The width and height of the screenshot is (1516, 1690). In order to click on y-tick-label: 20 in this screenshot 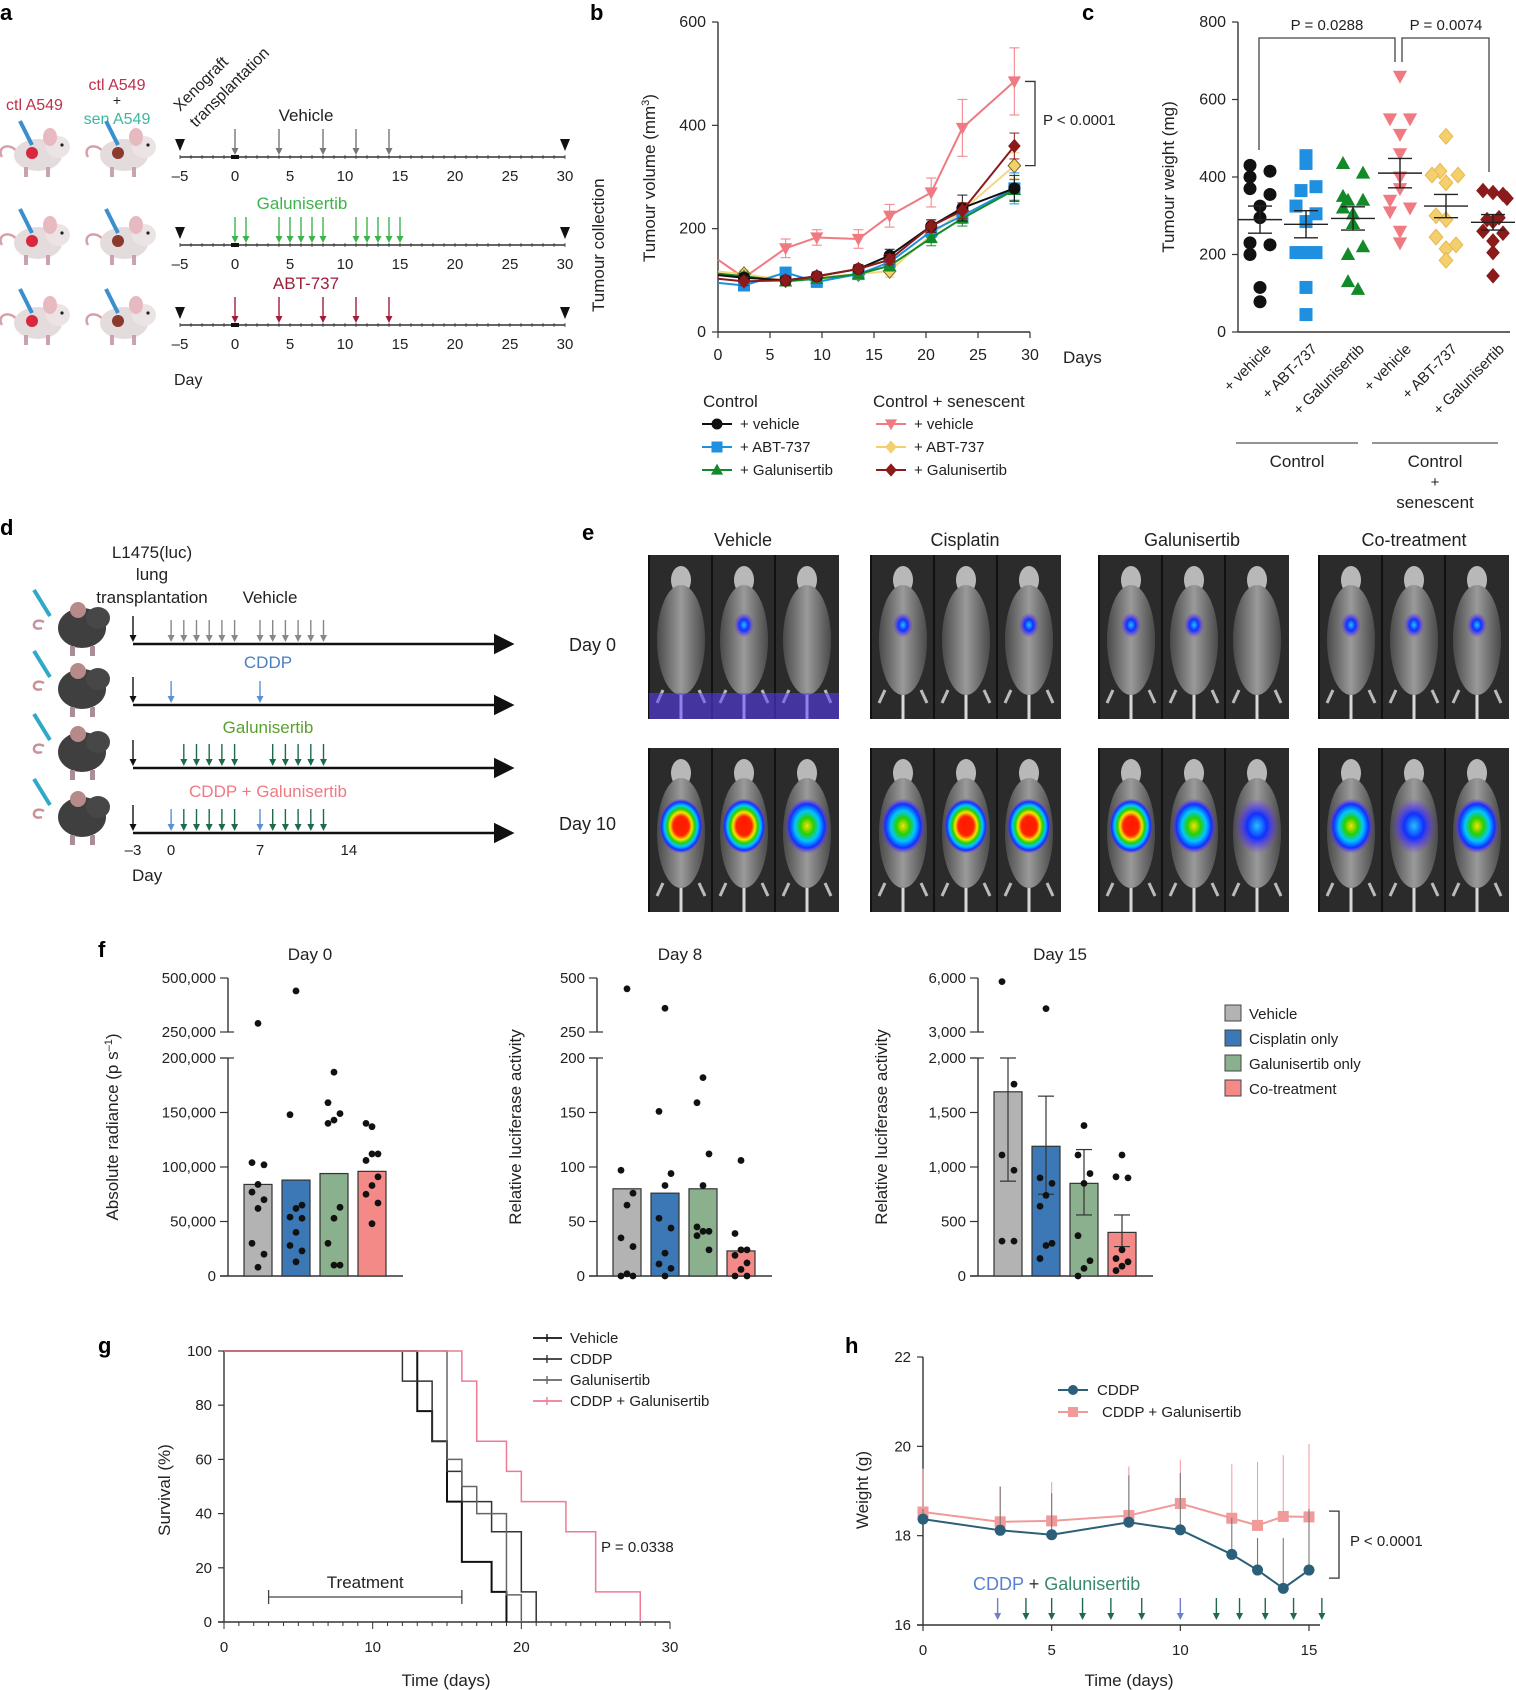, I will do `click(203, 1568)`.